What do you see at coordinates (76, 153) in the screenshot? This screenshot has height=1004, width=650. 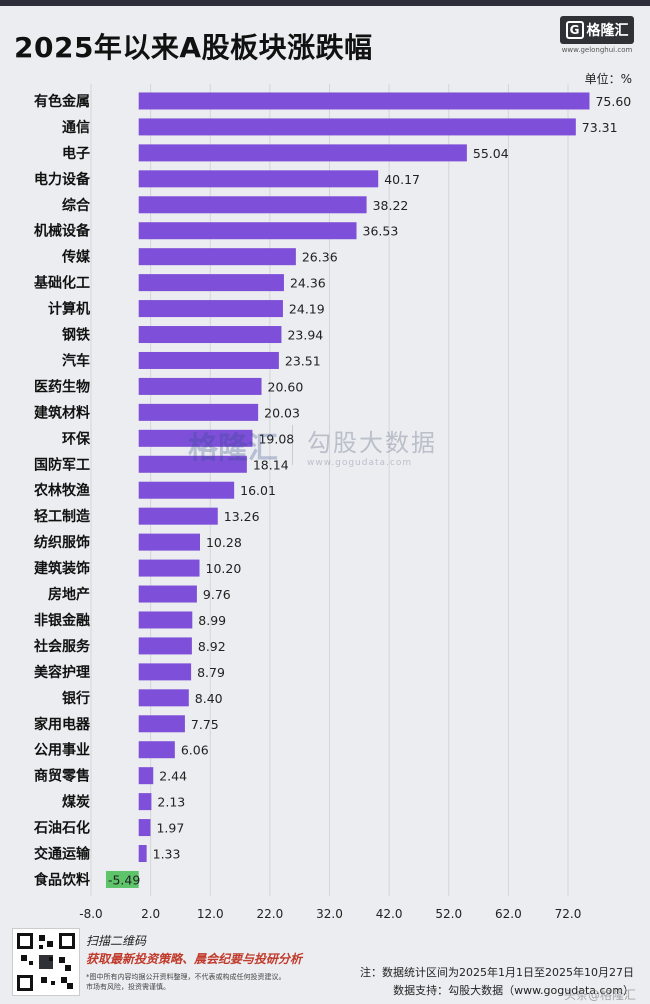 I see `category-label: 电子` at bounding box center [76, 153].